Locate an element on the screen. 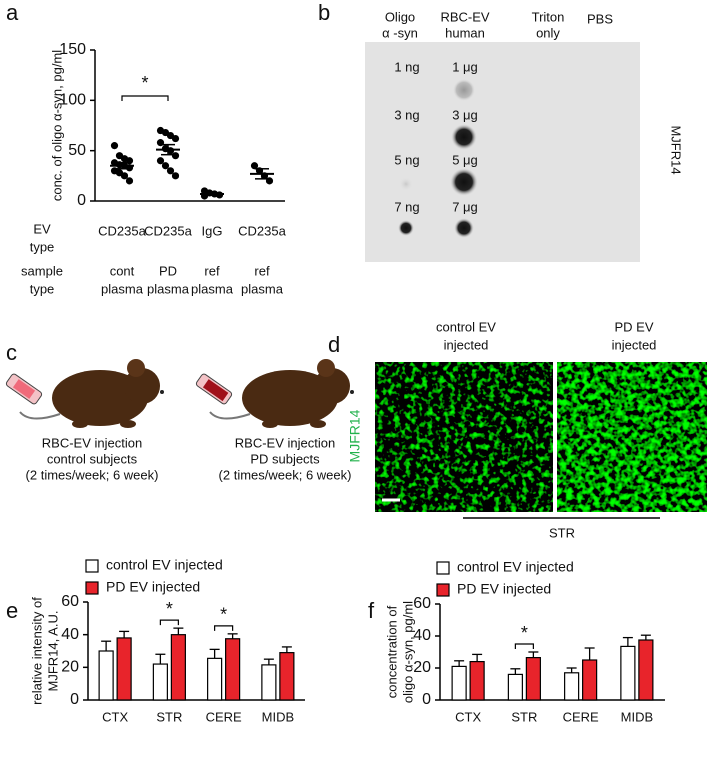  y-axis-label: oligo α-syn, pg/ml is located at coordinates (407, 652).